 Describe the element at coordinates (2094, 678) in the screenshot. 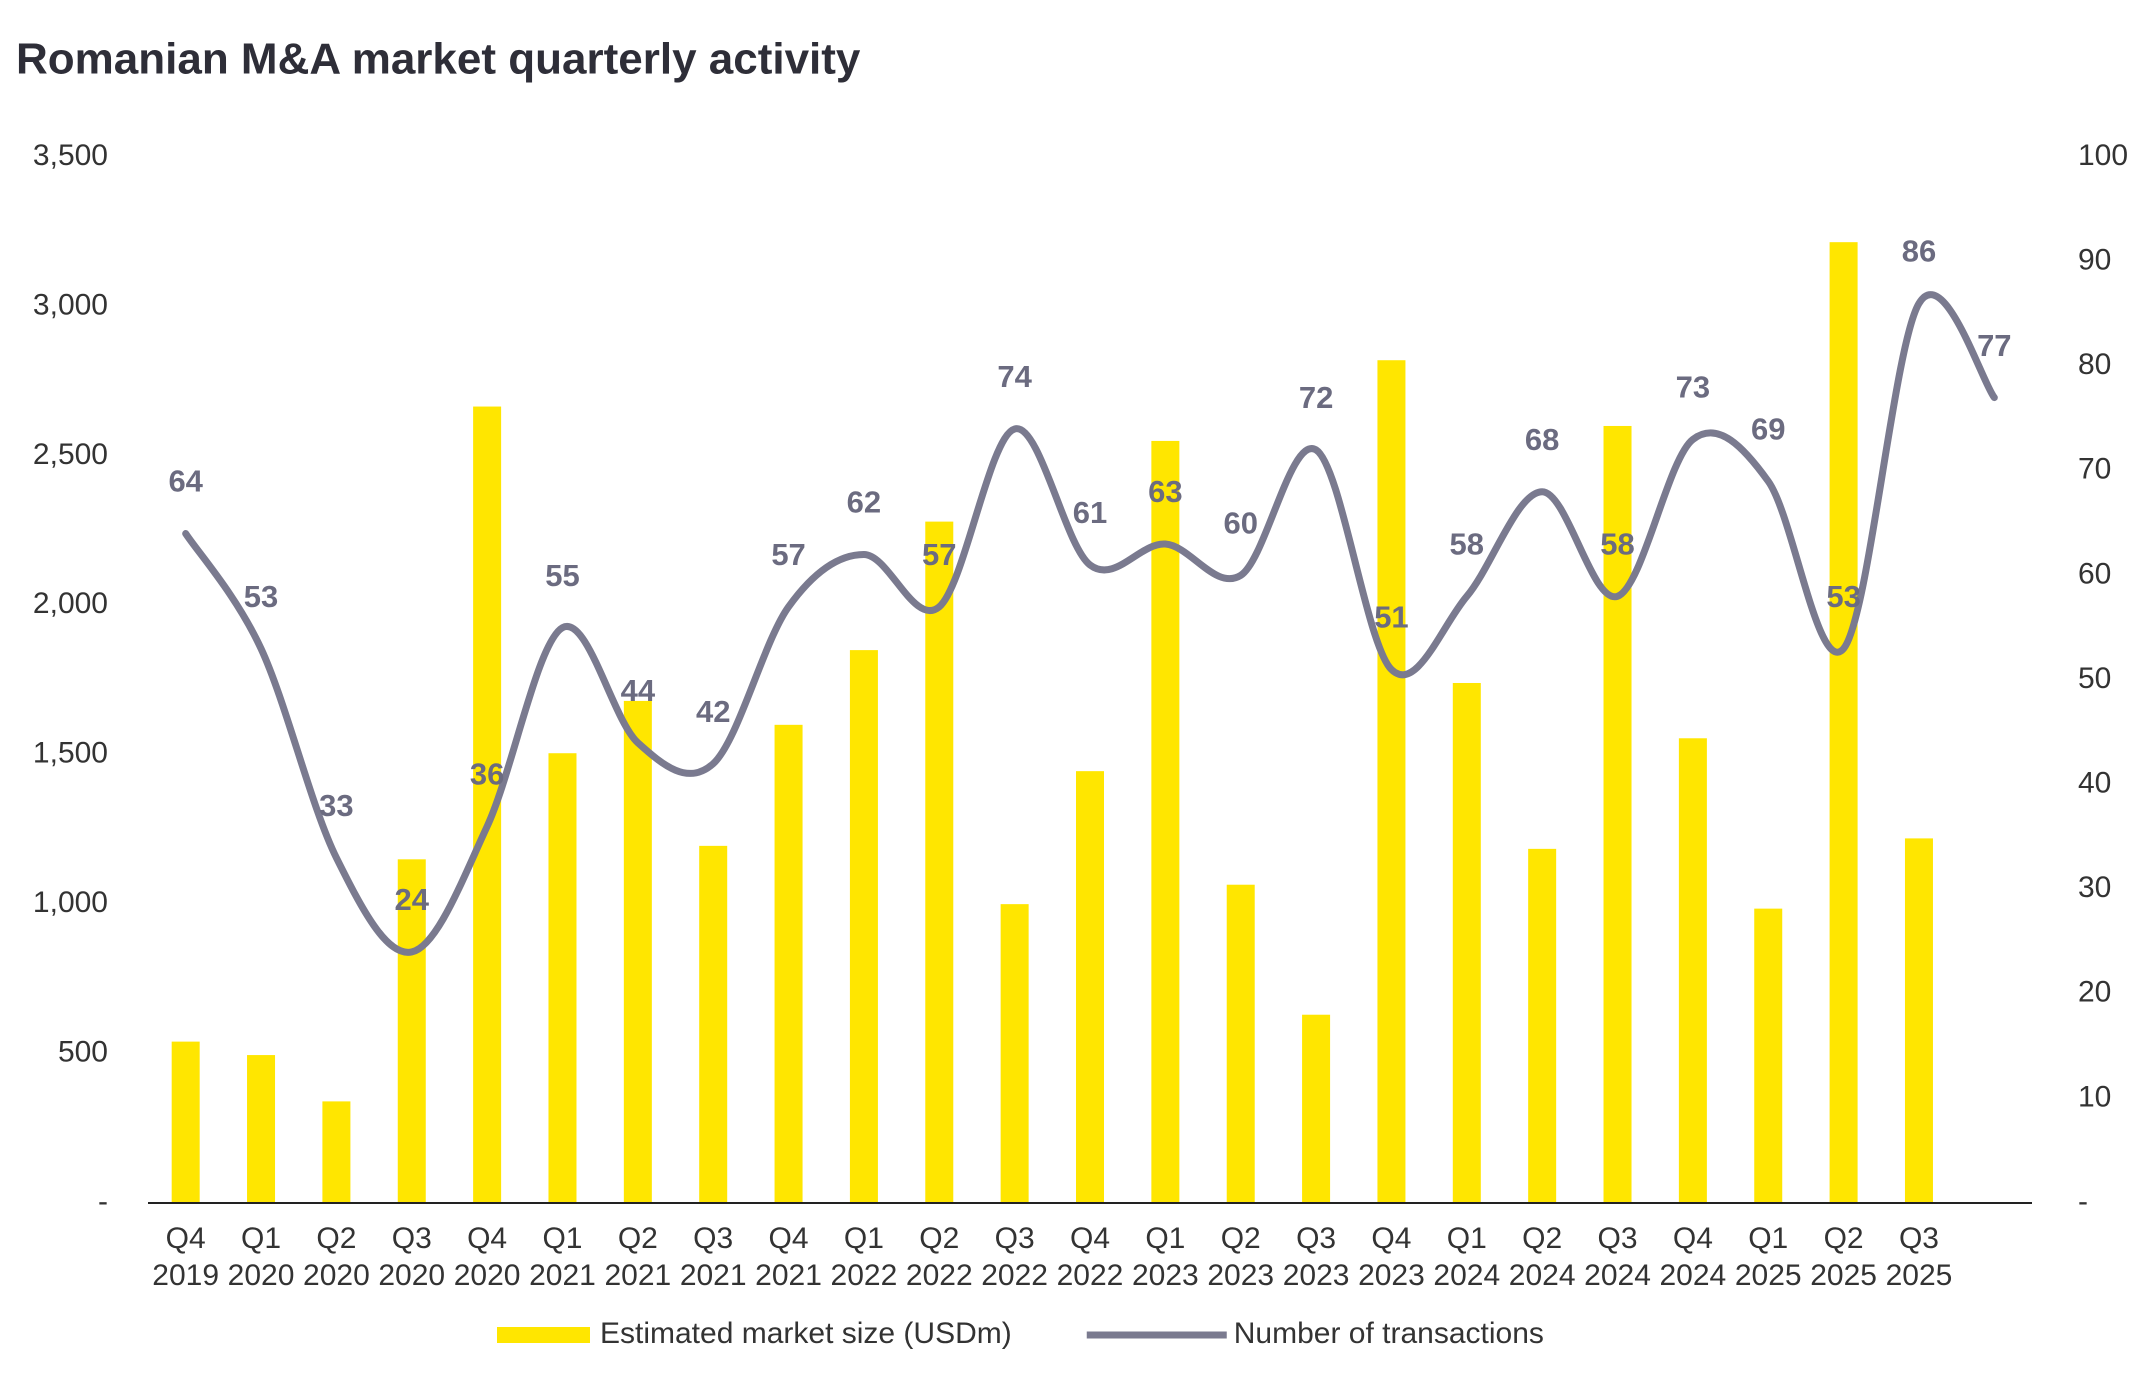

I see `y2-tick-label: 50` at that location.